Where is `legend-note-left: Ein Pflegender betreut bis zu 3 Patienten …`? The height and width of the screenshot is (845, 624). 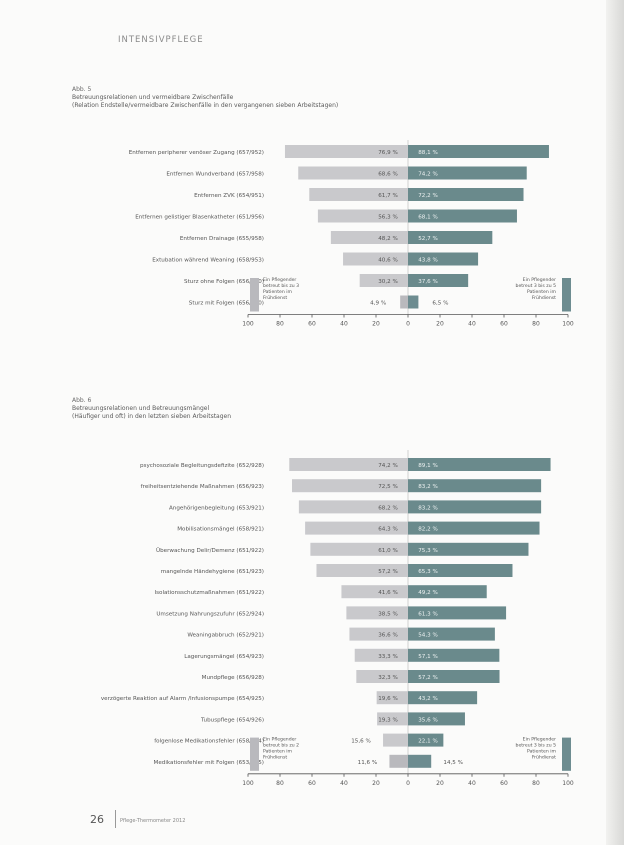 legend-note-left: Ein Pflegender betreut bis zu 3 Patienten … is located at coordinates (281, 289).